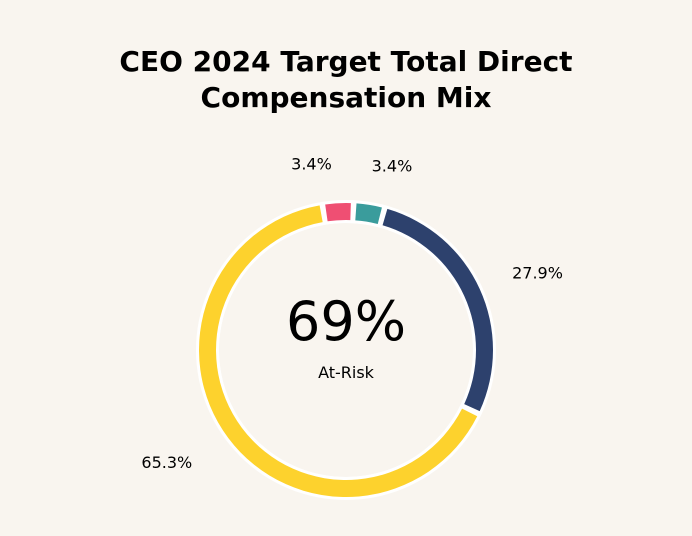 This screenshot has height=536, width=692. I want to click on slice-label-3: 3.4%, so click(311, 163).